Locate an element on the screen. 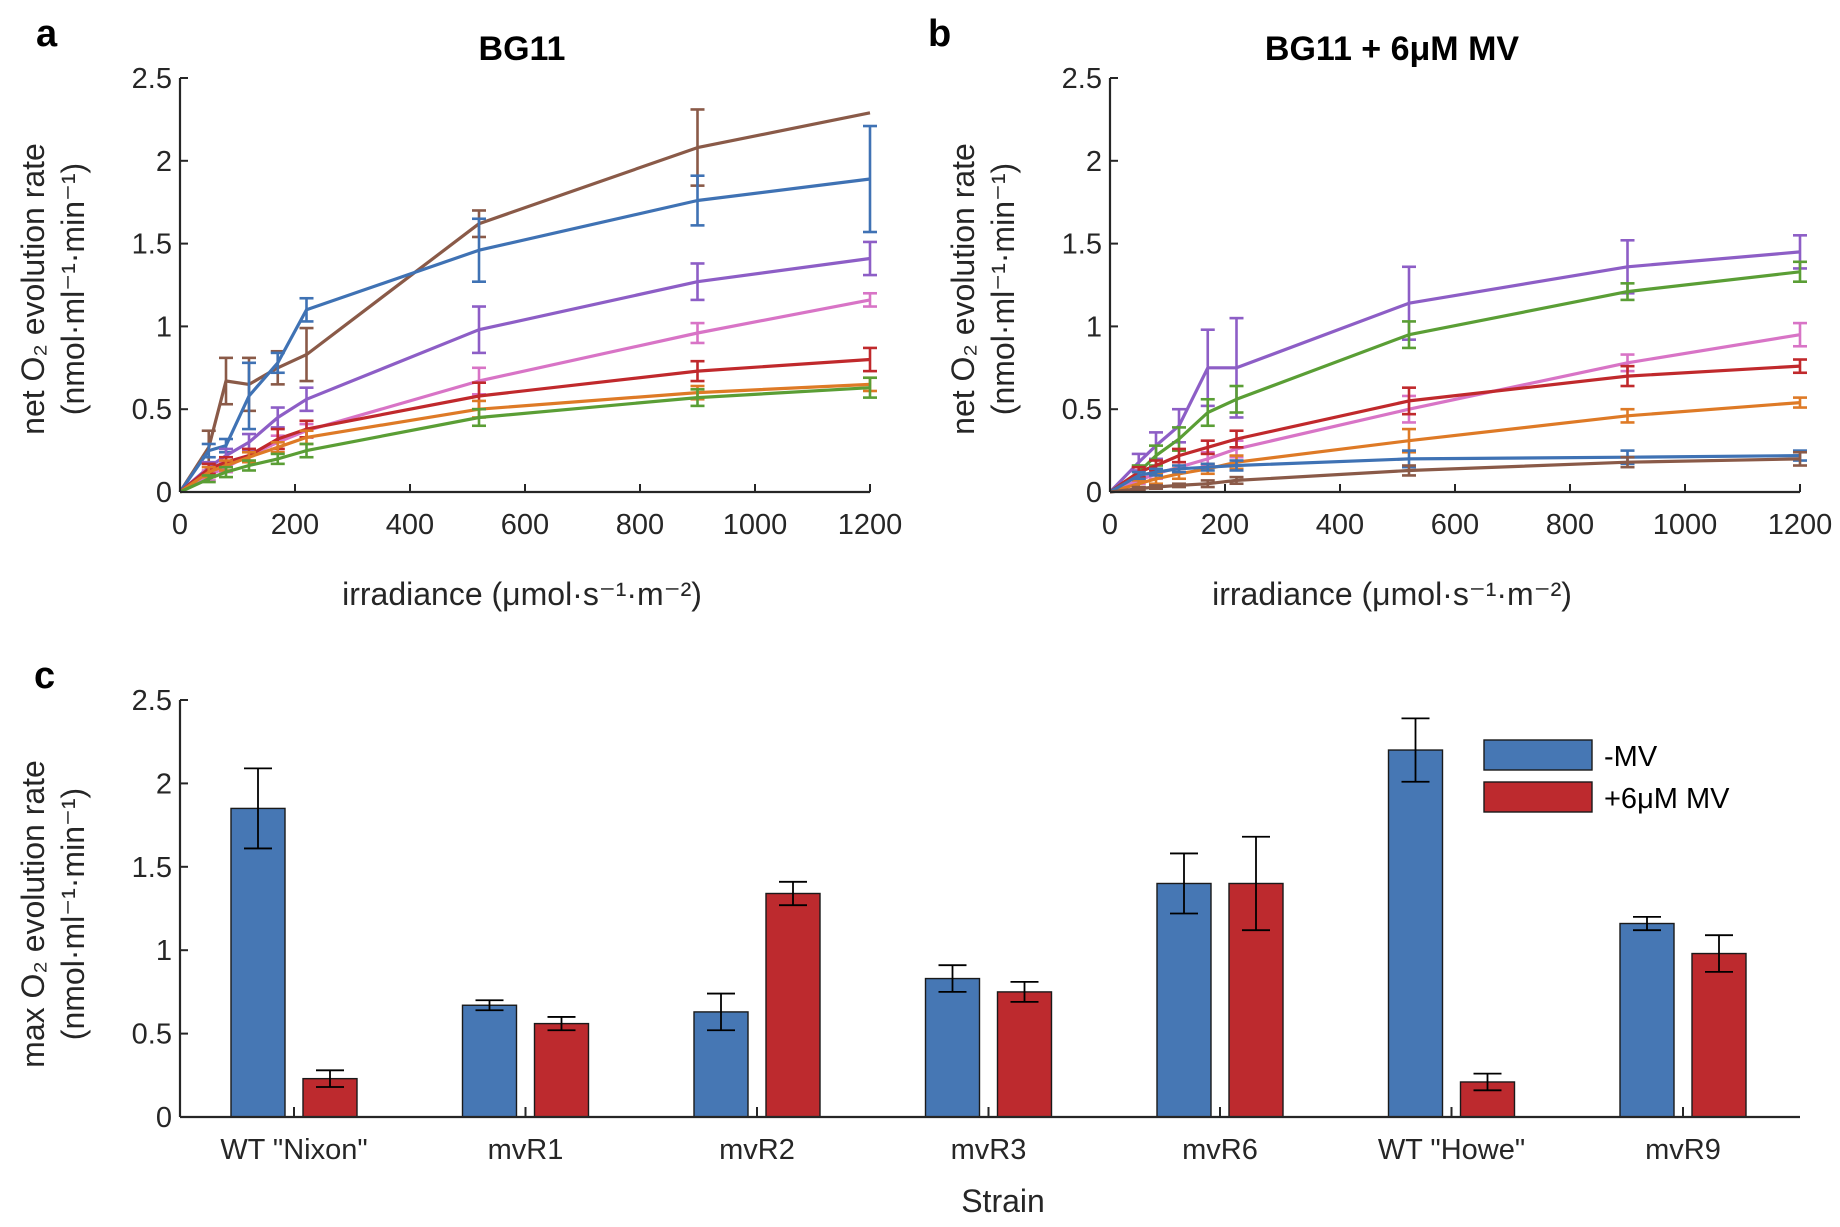 The height and width of the screenshot is (1227, 1840). panel-b-xlabel: irradiance (μmol·s⁻¹·m⁻²) is located at coordinates (1392, 594).